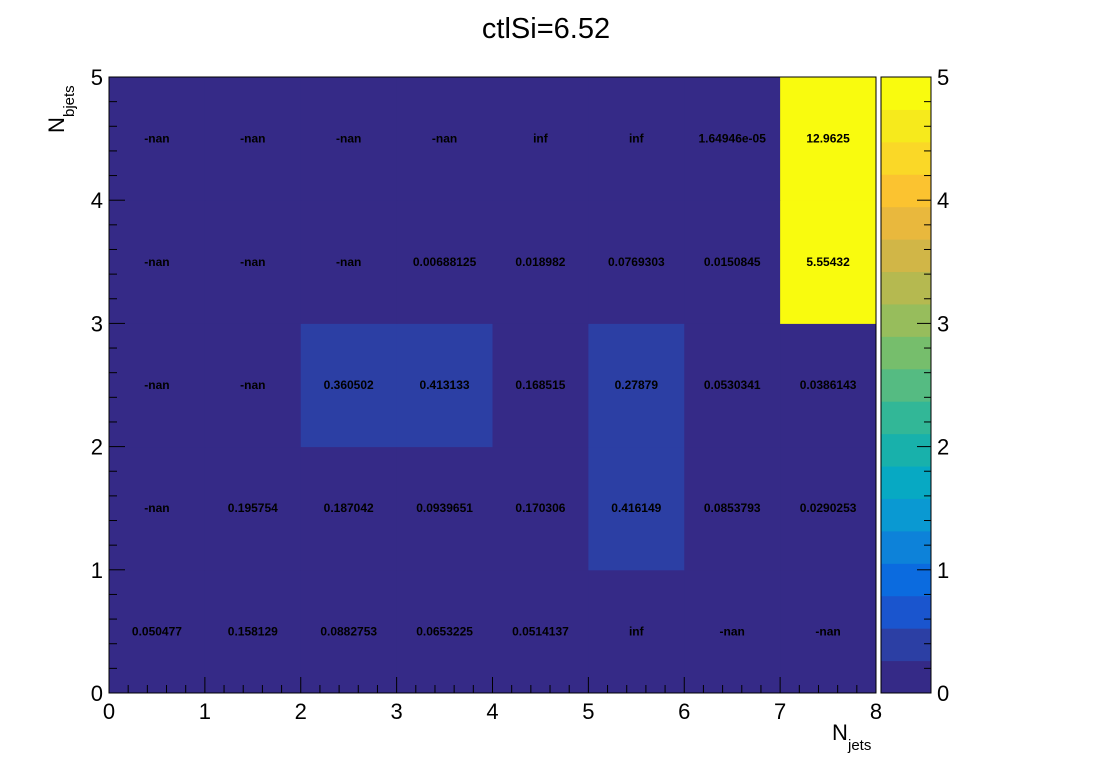 This screenshot has height=772, width=1096. Describe the element at coordinates (943, 200) in the screenshot. I see `palette-tick-label: 4` at that location.